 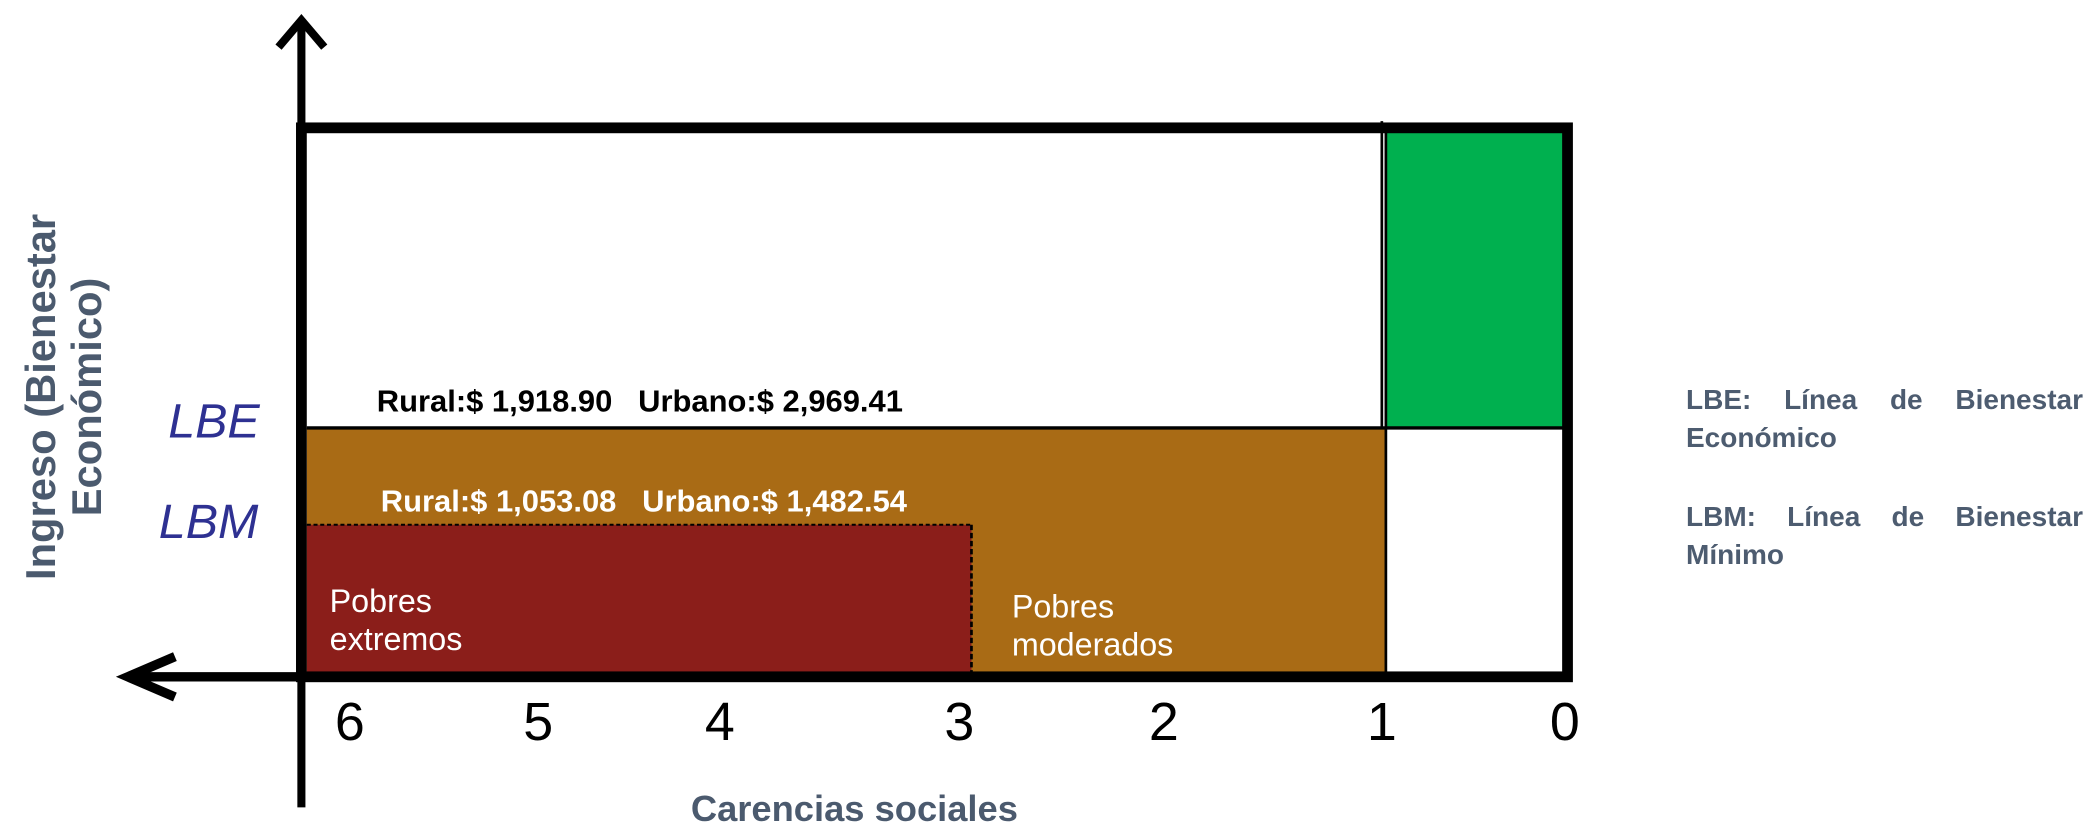 I want to click on lbm-threshold: Rural:$ 1,053.08 Urbano:$ 1,482.54, so click(x=644, y=500).